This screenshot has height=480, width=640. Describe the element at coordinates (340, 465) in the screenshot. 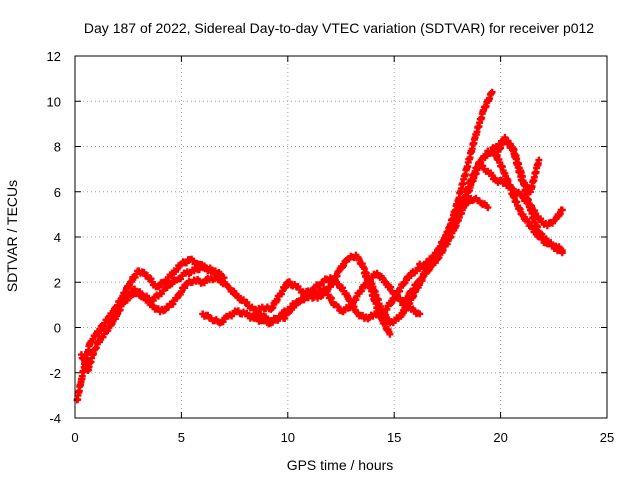

I see `x-axis-label: GPS time / hours` at that location.